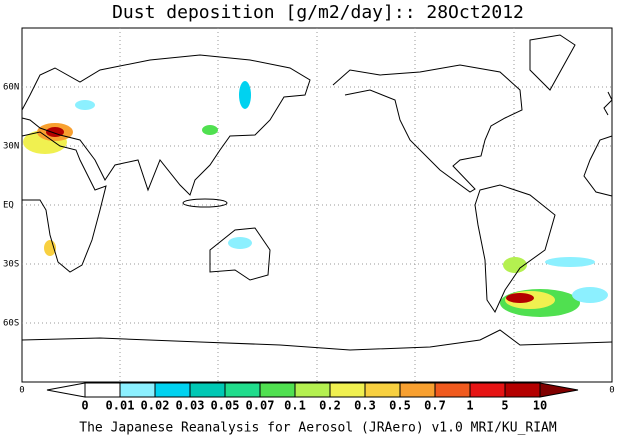 This screenshot has height=438, width=617. I want to click on colorbar-label: 5, so click(504, 406).